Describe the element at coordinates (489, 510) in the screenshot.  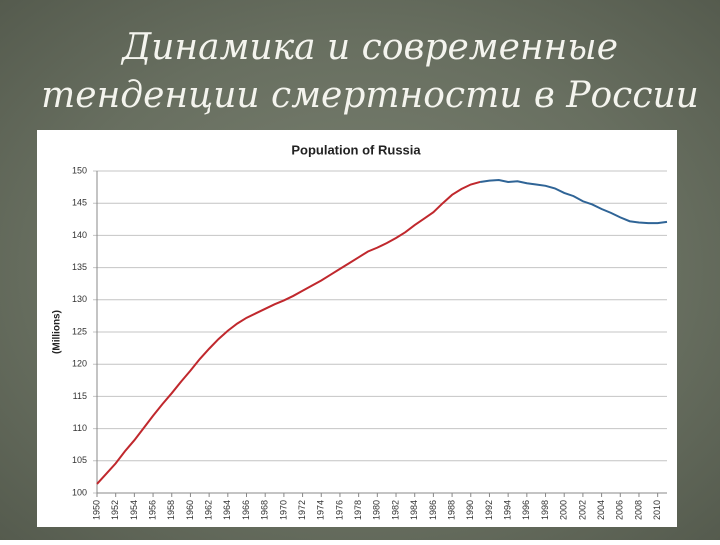
I see `x-tick-label: 1992` at that location.